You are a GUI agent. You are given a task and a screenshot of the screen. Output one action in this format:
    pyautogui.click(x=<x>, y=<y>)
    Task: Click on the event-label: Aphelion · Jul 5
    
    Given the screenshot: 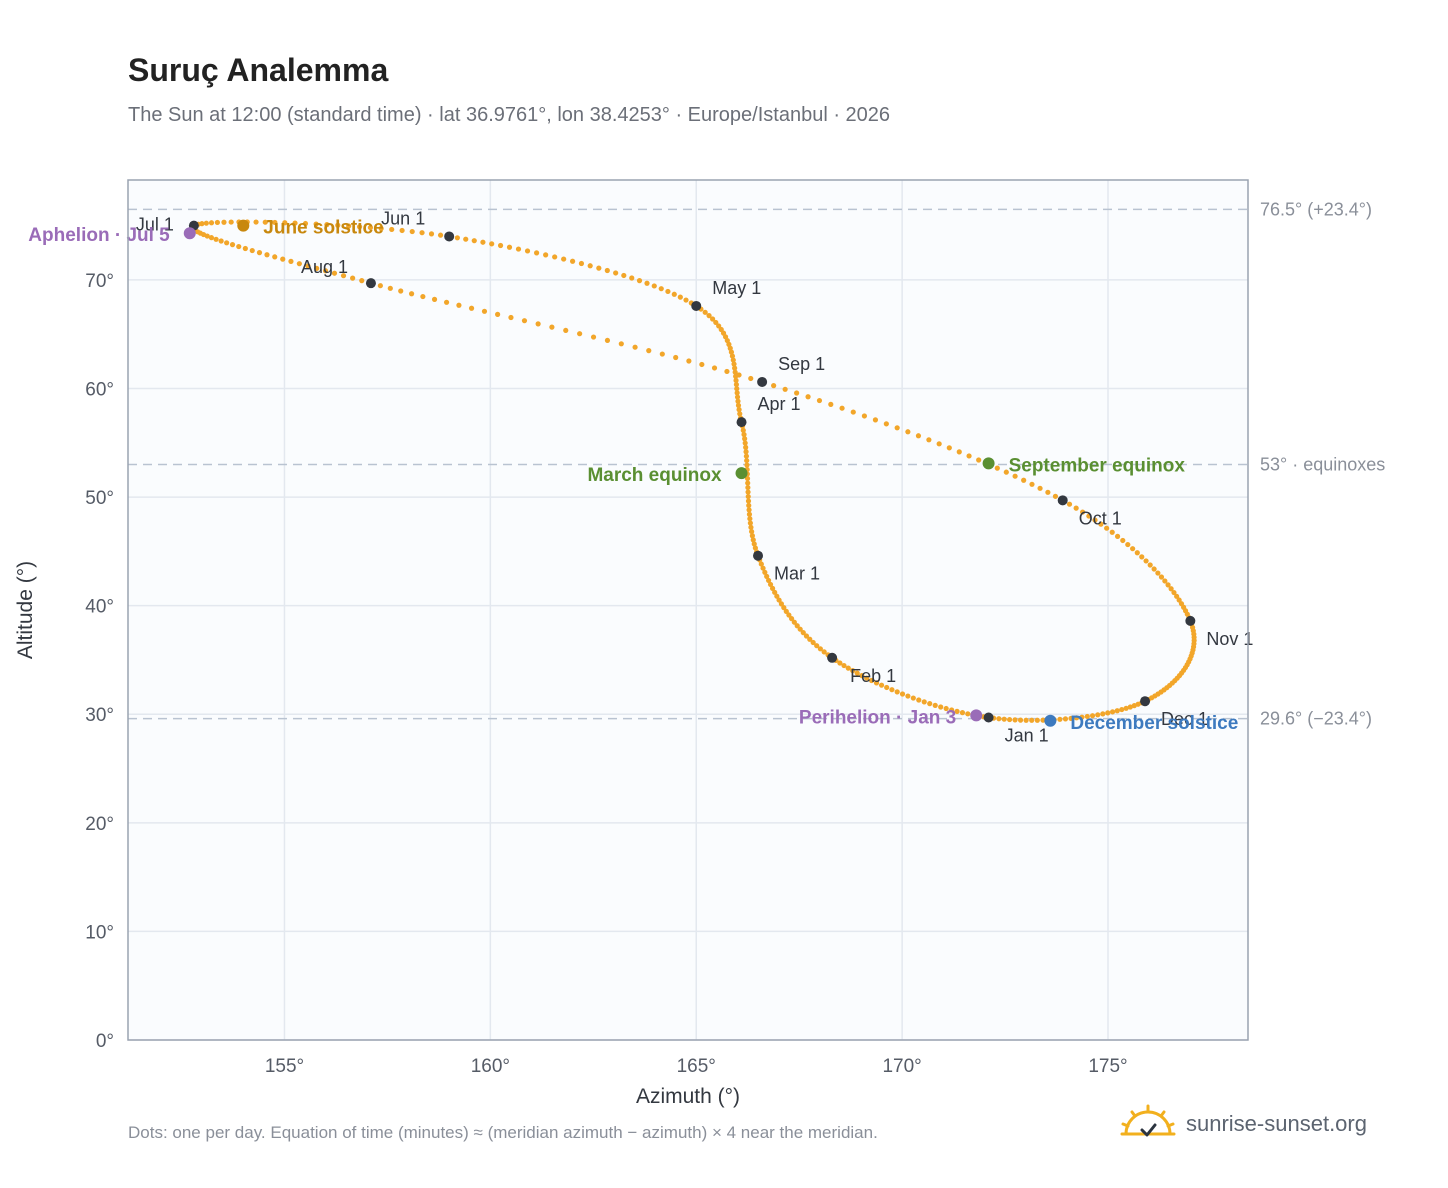 What is the action you would take?
    pyautogui.click(x=99, y=235)
    